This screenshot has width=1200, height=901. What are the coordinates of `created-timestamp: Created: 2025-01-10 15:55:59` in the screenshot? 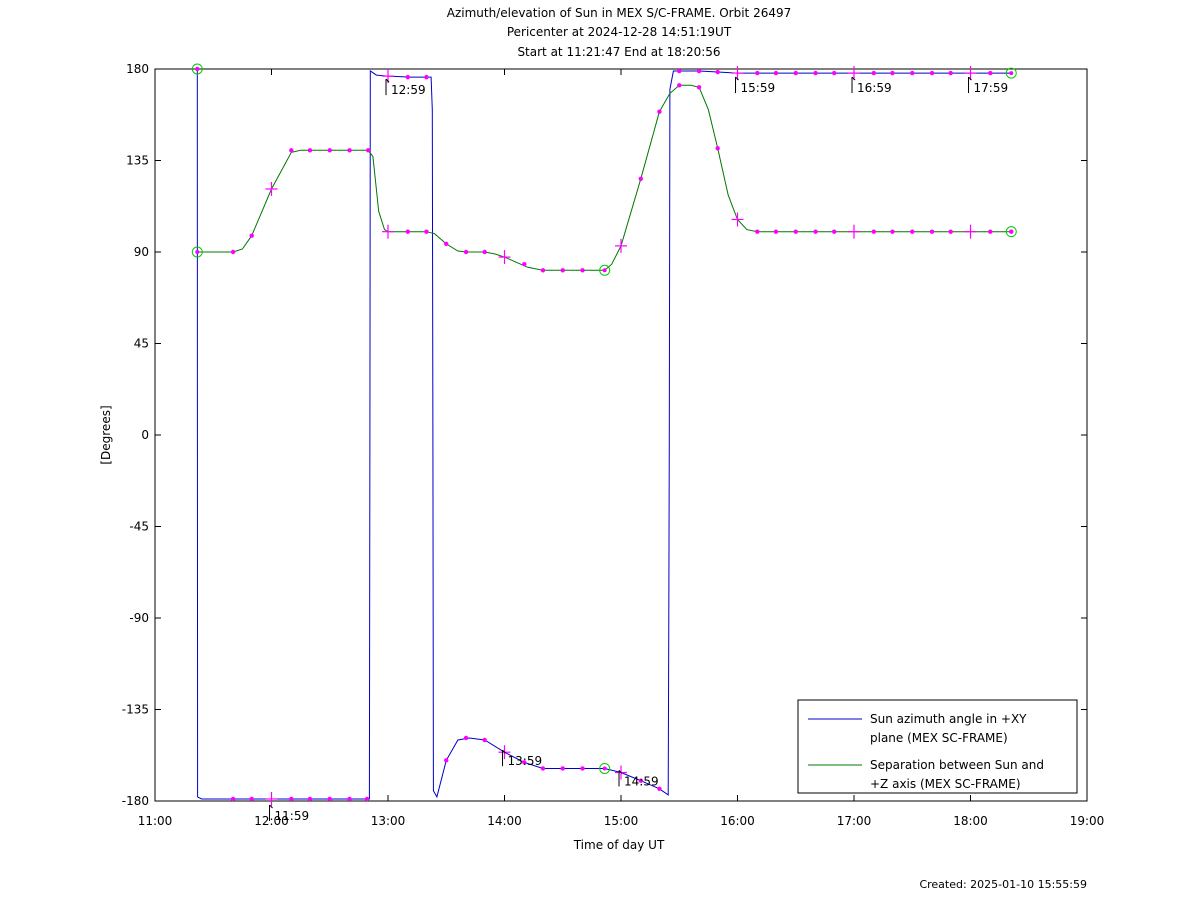 It's located at (1003, 884).